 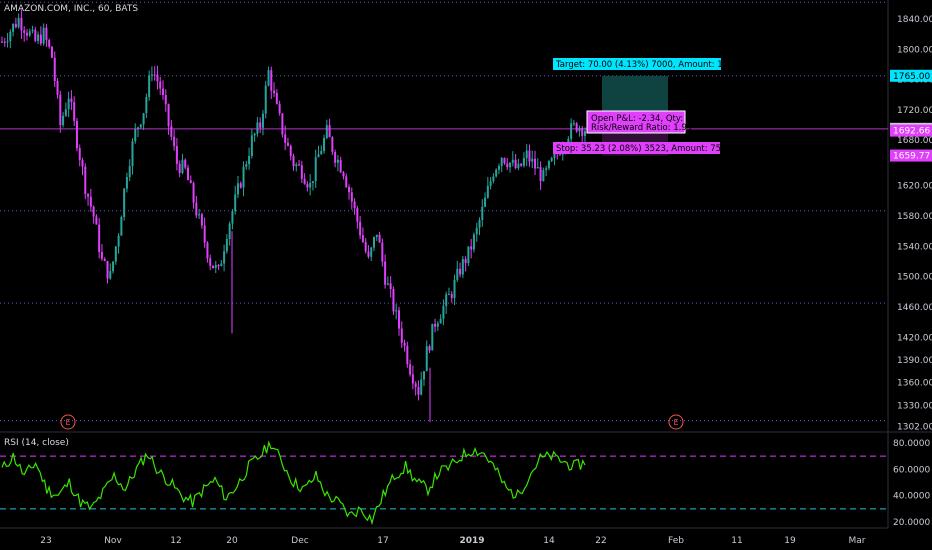 I want to click on y-tick-5: 1620.00, so click(x=914, y=187).